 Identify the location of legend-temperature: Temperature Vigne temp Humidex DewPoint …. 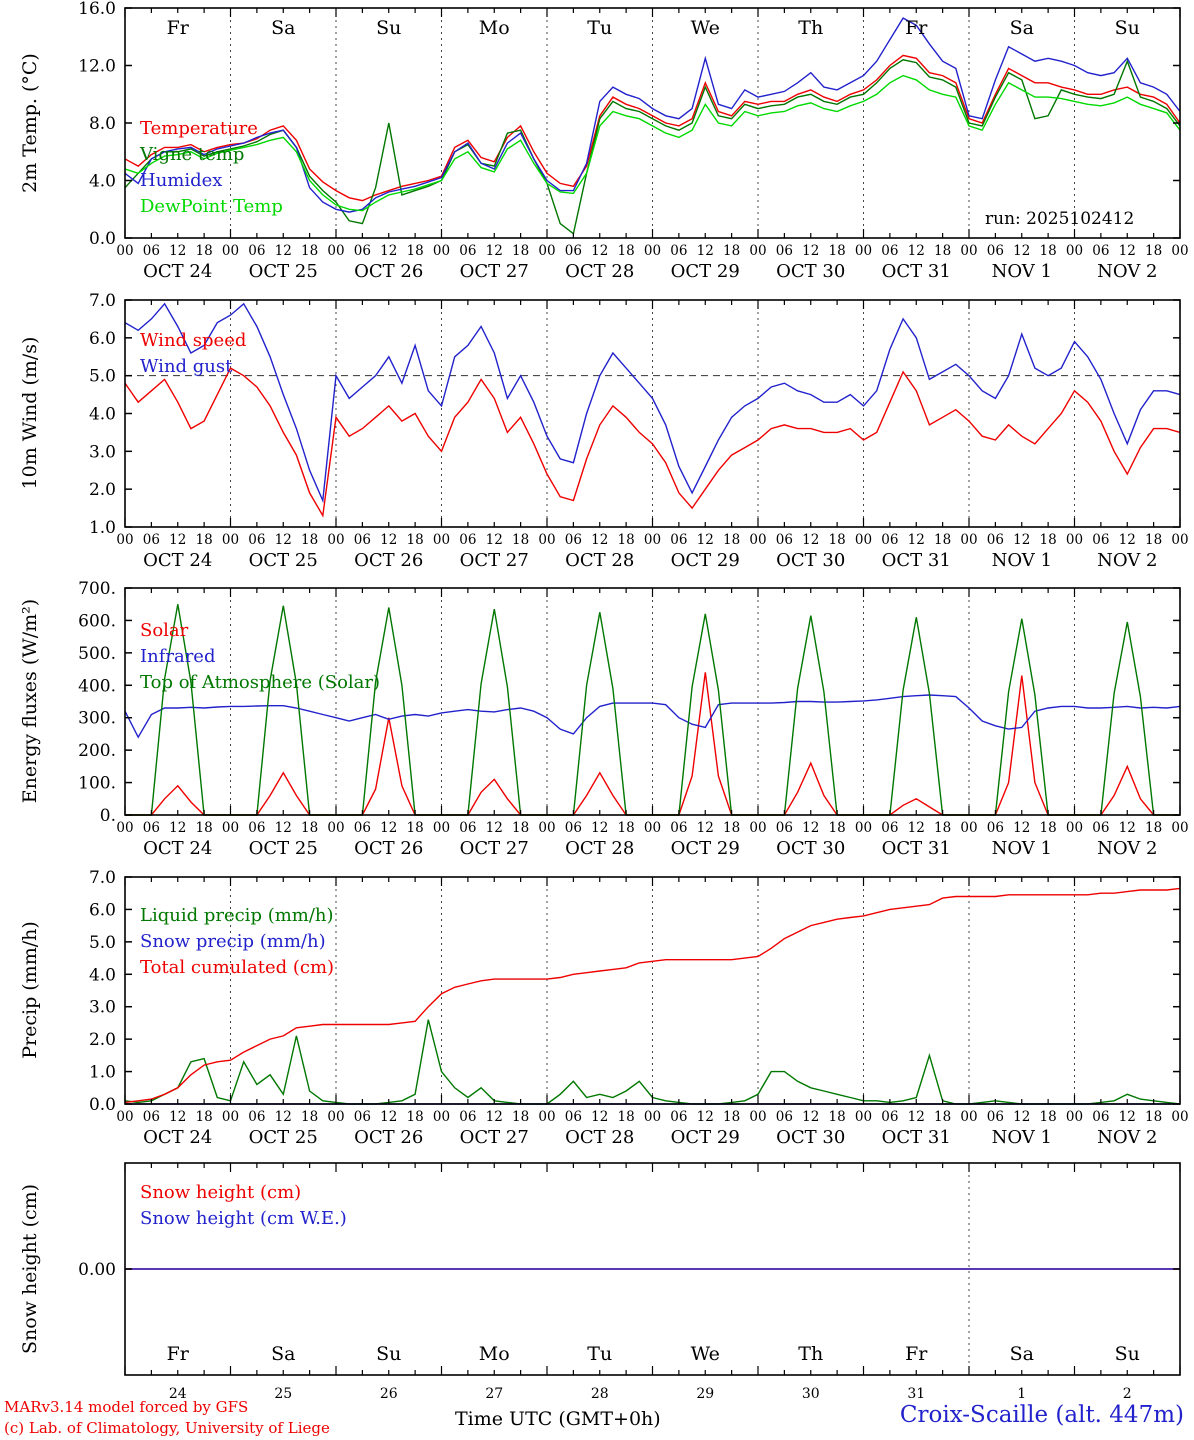
(211, 168).